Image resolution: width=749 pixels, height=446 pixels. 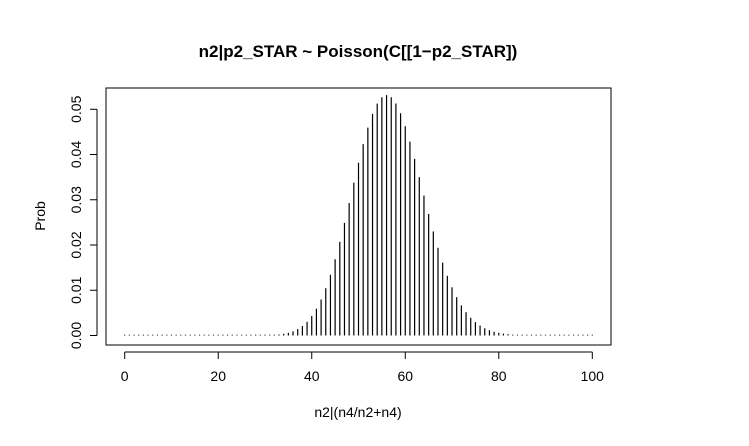 I want to click on x-tick-label: 80, so click(x=499, y=376).